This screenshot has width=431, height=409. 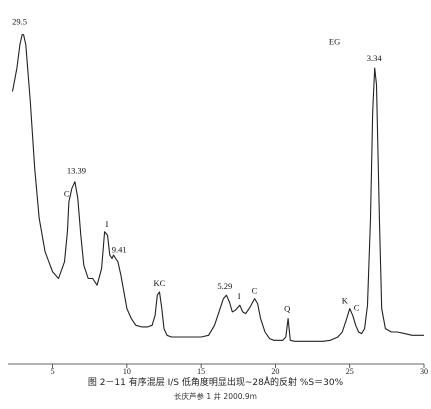 I want to click on figure-subcaption: 长庆芦参 1 井 2000.9m, so click(x=215, y=396).